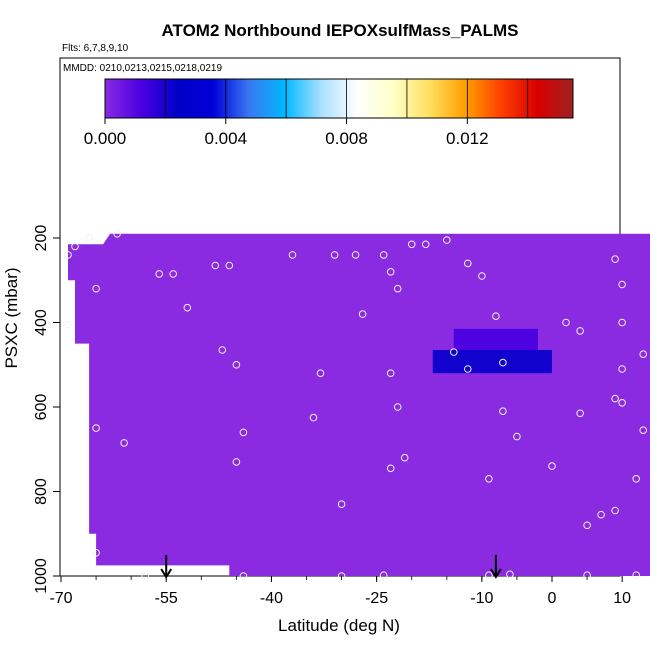 The image size is (650, 650). What do you see at coordinates (105, 138) in the screenshot?
I see `colorbar-tick-label: 0.000` at bounding box center [105, 138].